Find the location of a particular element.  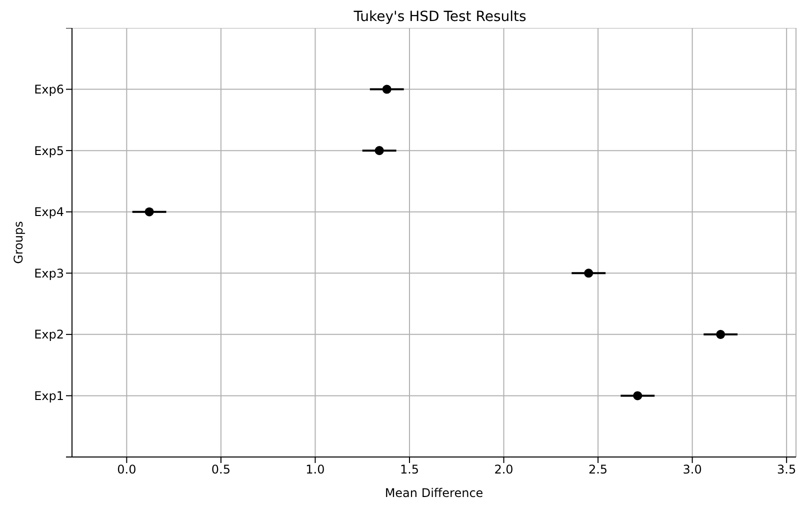

y-tick-label: Exp5 is located at coordinates (49, 151).